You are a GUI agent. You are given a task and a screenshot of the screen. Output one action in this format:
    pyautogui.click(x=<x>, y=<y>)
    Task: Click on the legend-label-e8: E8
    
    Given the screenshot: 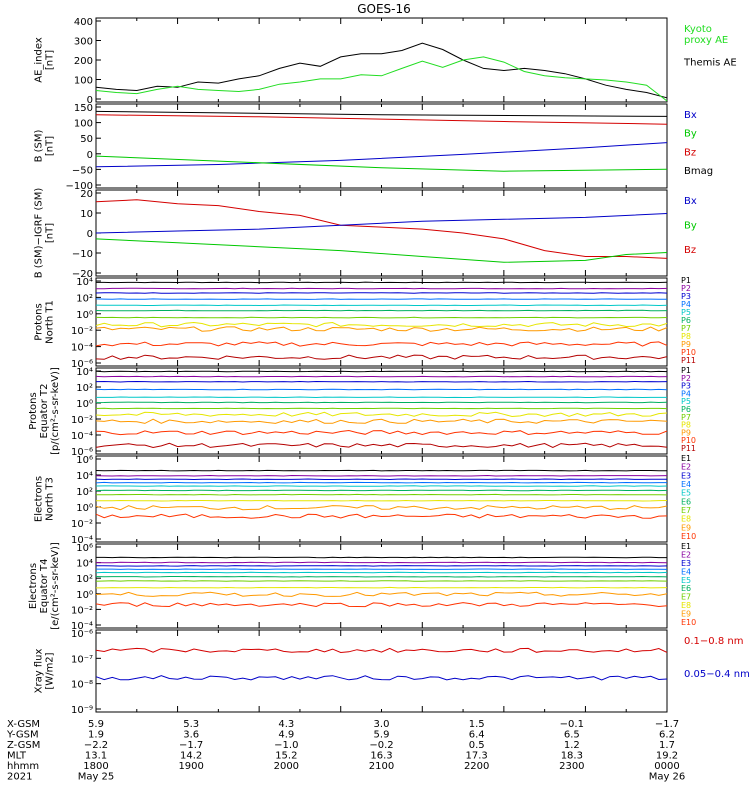 What is the action you would take?
    pyautogui.click(x=686, y=519)
    